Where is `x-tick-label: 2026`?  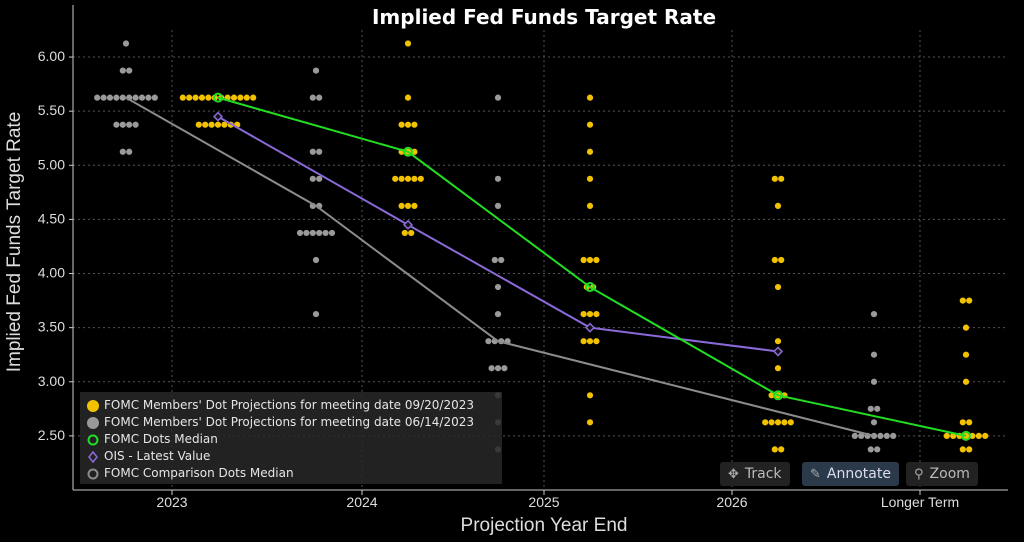 x-tick-label: 2026 is located at coordinates (731, 502).